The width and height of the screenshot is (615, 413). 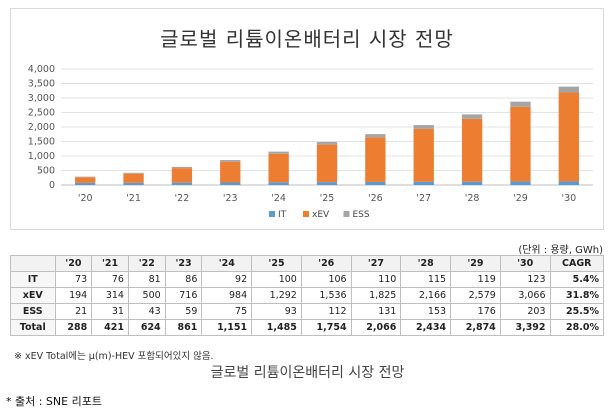 What do you see at coordinates (327, 198) in the screenshot?
I see `x-tick-label: '25` at bounding box center [327, 198].